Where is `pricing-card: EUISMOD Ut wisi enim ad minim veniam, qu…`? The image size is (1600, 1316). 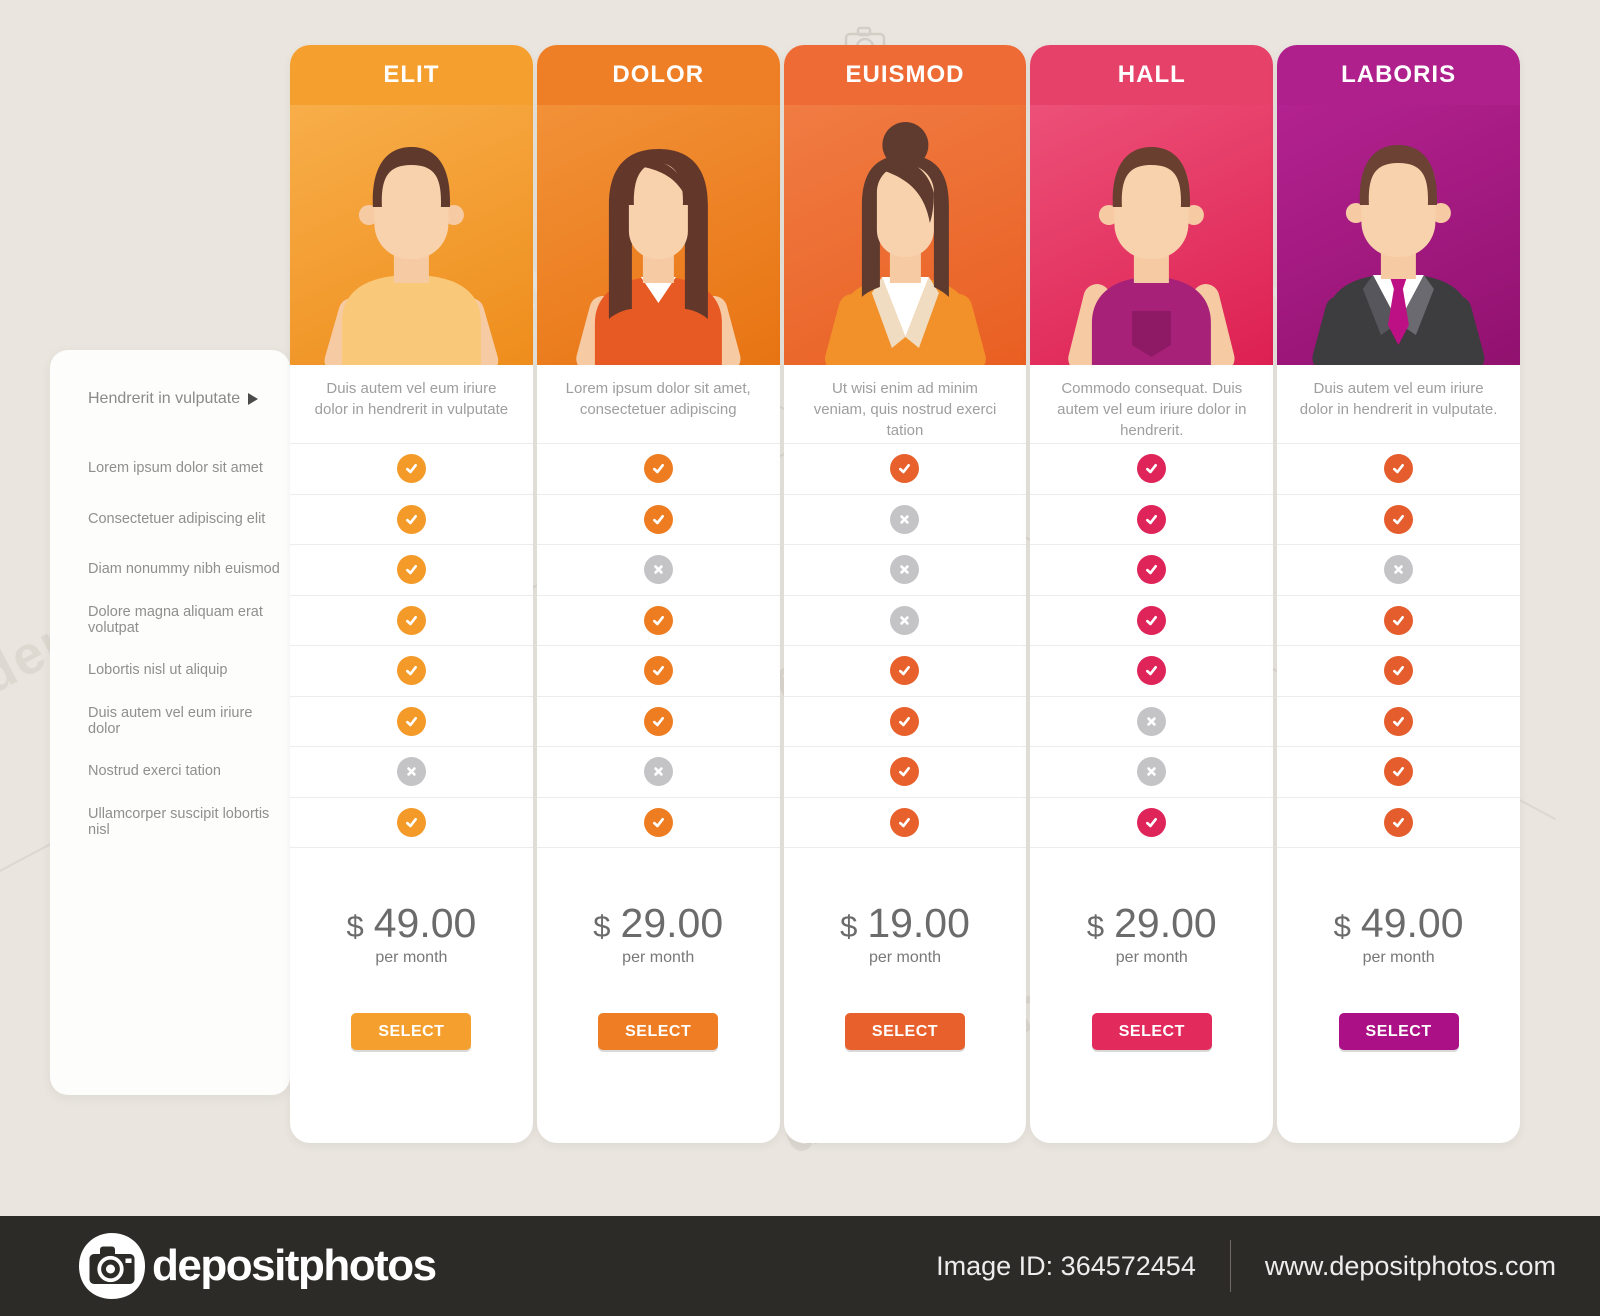
pricing-card: EUISMOD Ut wisi enim ad minim veniam, qu… is located at coordinates (905, 594).